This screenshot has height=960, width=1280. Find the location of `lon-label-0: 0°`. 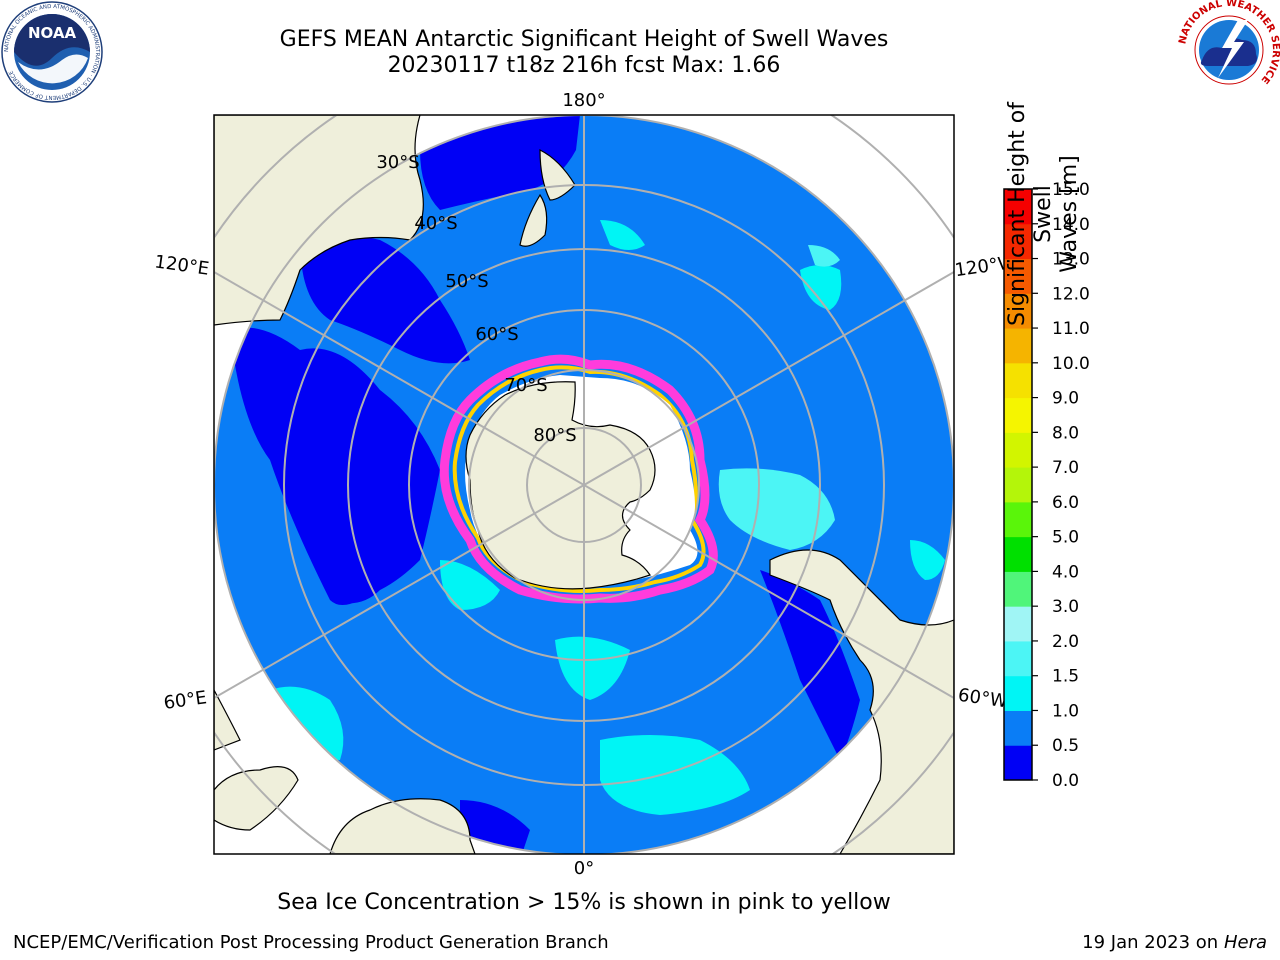

lon-label-0: 0° is located at coordinates (584, 868).